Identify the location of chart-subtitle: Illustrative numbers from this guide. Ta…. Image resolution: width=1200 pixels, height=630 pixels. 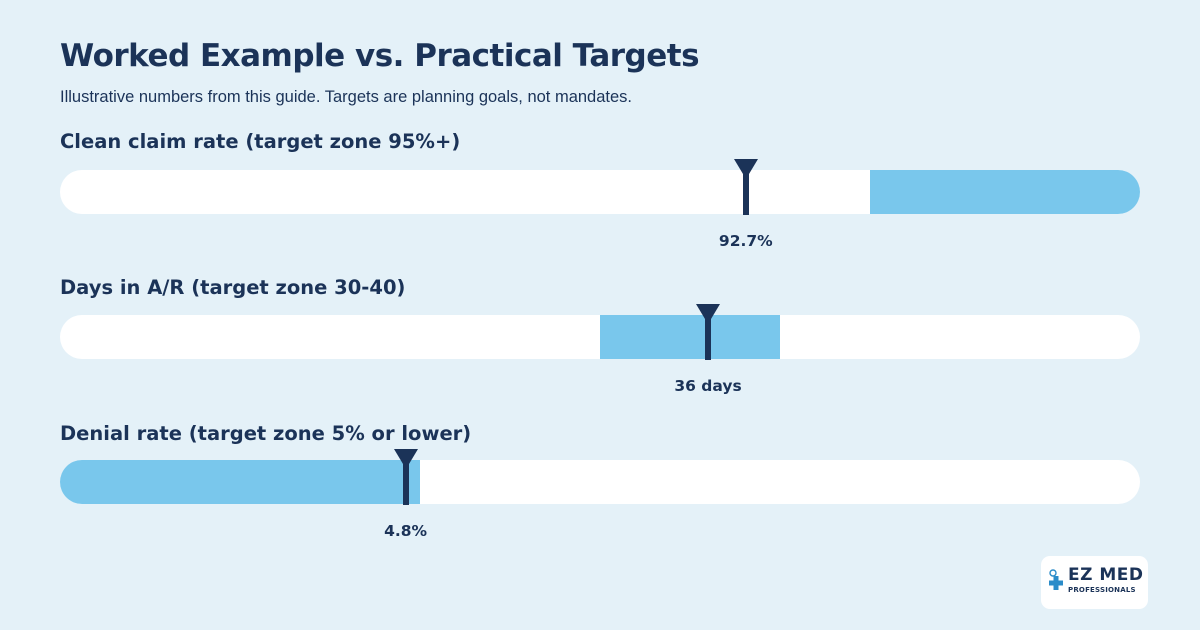
(346, 97).